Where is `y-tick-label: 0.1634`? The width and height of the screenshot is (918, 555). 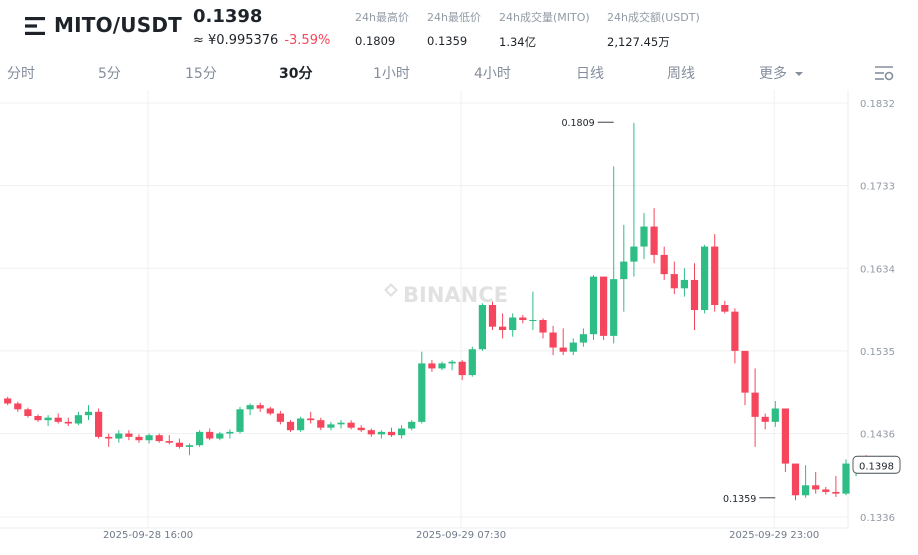
y-tick-label: 0.1634 is located at coordinates (877, 269).